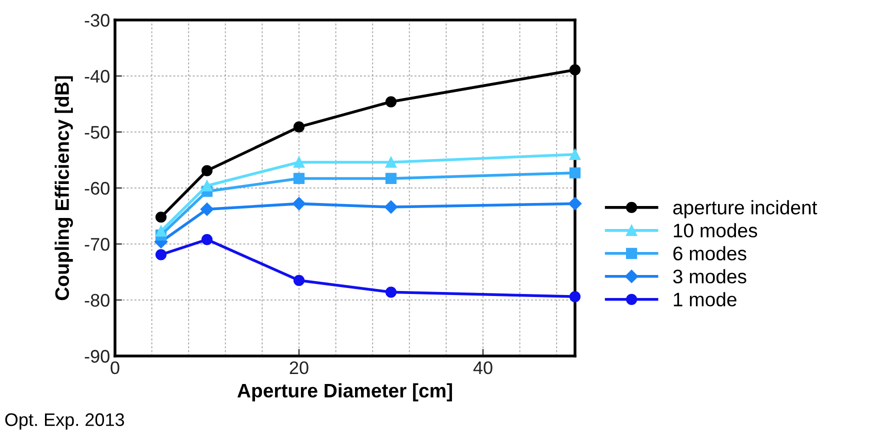 The width and height of the screenshot is (876, 434). What do you see at coordinates (709, 253) in the screenshot?
I see `legend-label: 6 modes` at bounding box center [709, 253].